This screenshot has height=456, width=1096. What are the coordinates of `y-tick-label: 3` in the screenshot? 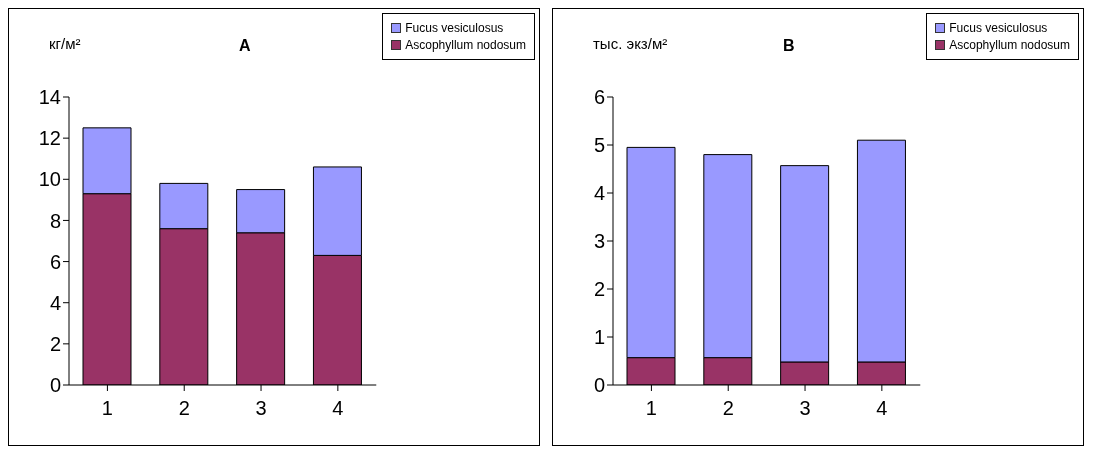 It's located at (599, 241).